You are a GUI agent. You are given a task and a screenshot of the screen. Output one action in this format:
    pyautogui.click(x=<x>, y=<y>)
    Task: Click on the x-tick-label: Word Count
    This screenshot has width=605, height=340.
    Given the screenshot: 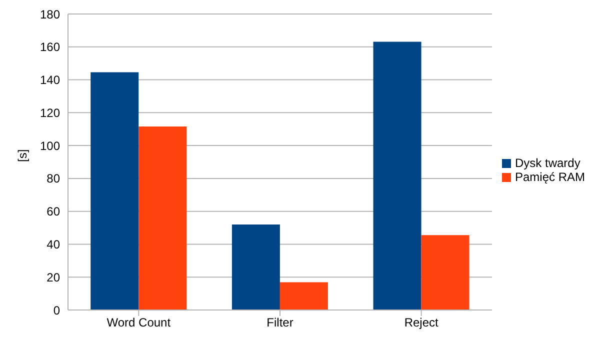 What is the action you would take?
    pyautogui.click(x=139, y=323)
    